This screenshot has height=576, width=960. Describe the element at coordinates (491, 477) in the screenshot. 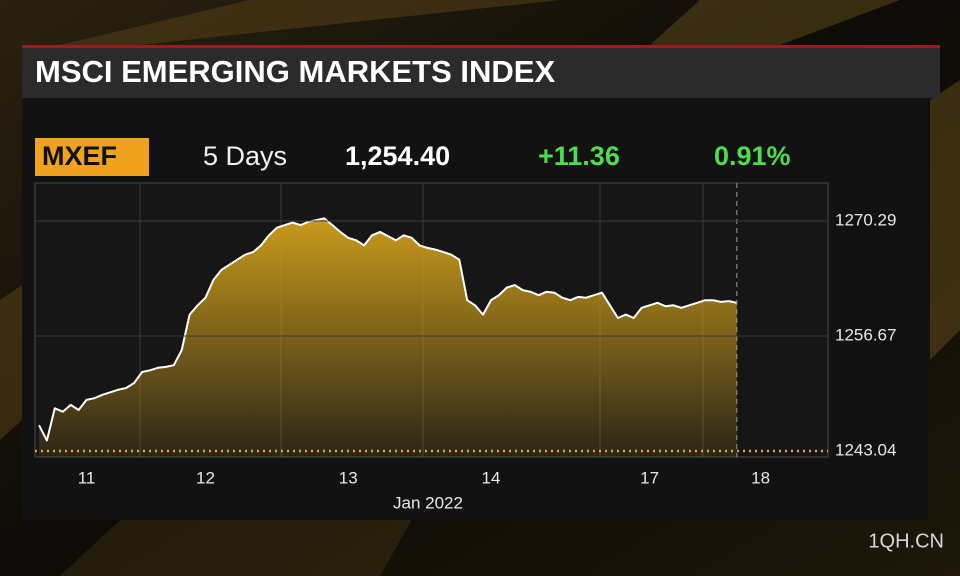

I see `x-tick-label: 14` at that location.